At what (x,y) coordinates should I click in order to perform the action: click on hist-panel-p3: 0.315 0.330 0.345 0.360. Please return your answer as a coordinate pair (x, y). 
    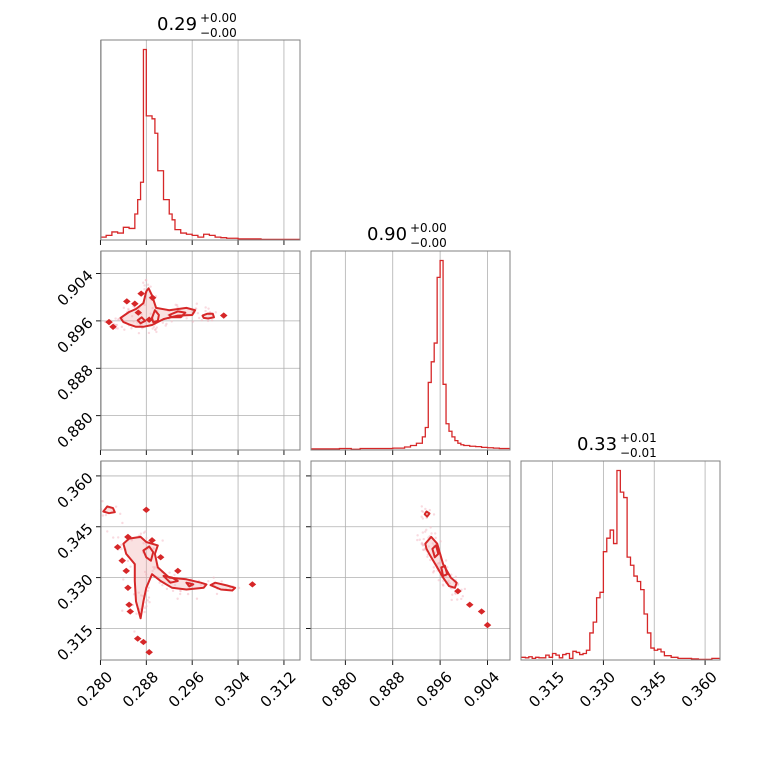
    Looking at the image, I should click on (620, 585).